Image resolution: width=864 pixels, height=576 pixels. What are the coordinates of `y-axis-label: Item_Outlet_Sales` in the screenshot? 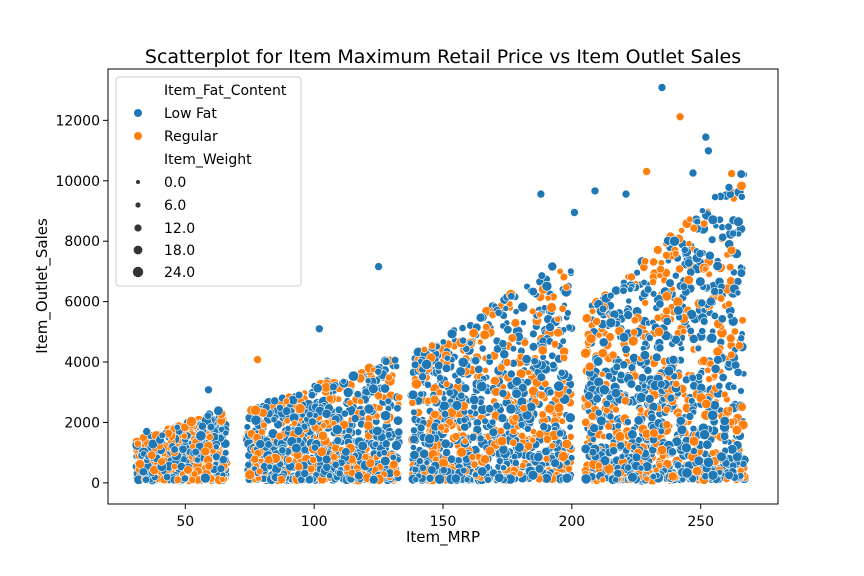 It's located at (42, 286).